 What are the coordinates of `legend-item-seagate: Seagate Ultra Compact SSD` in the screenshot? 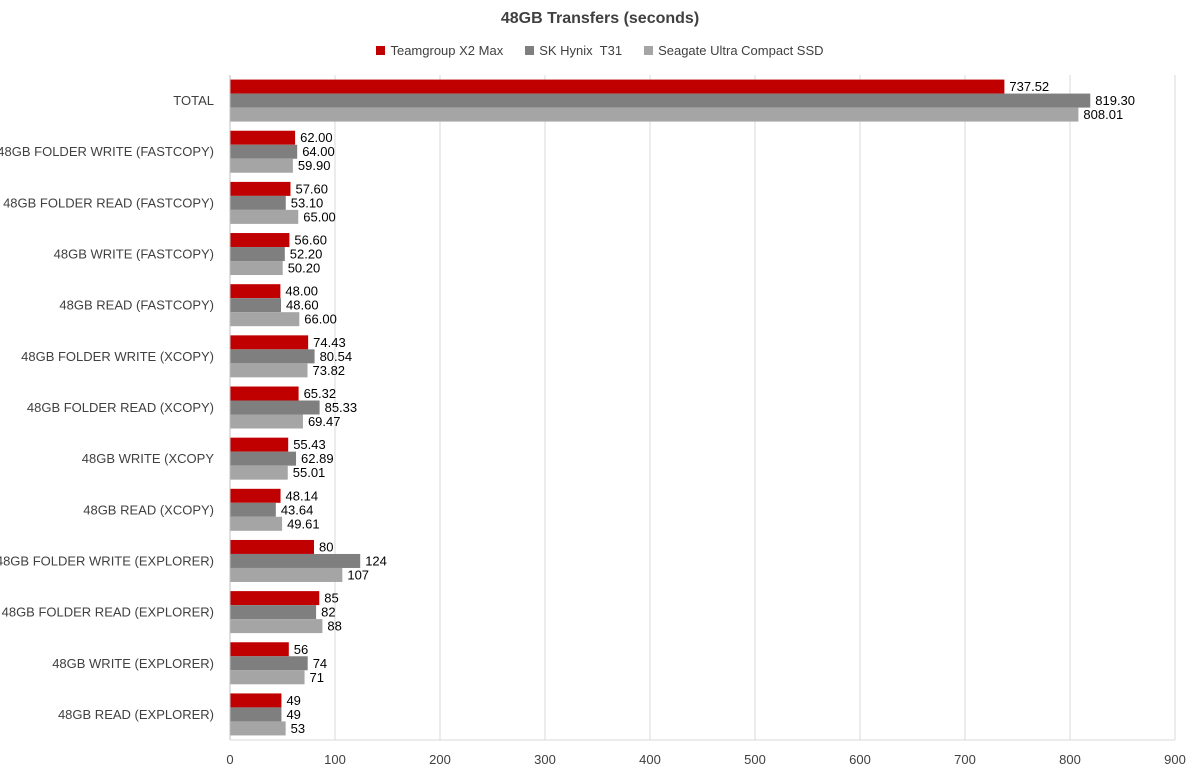 It's located at (734, 50).